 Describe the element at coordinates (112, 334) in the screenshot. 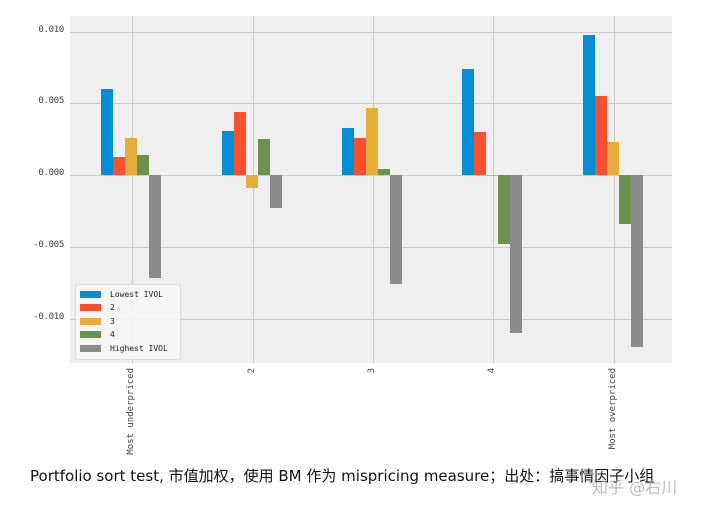

I see `legend-label: 4` at that location.